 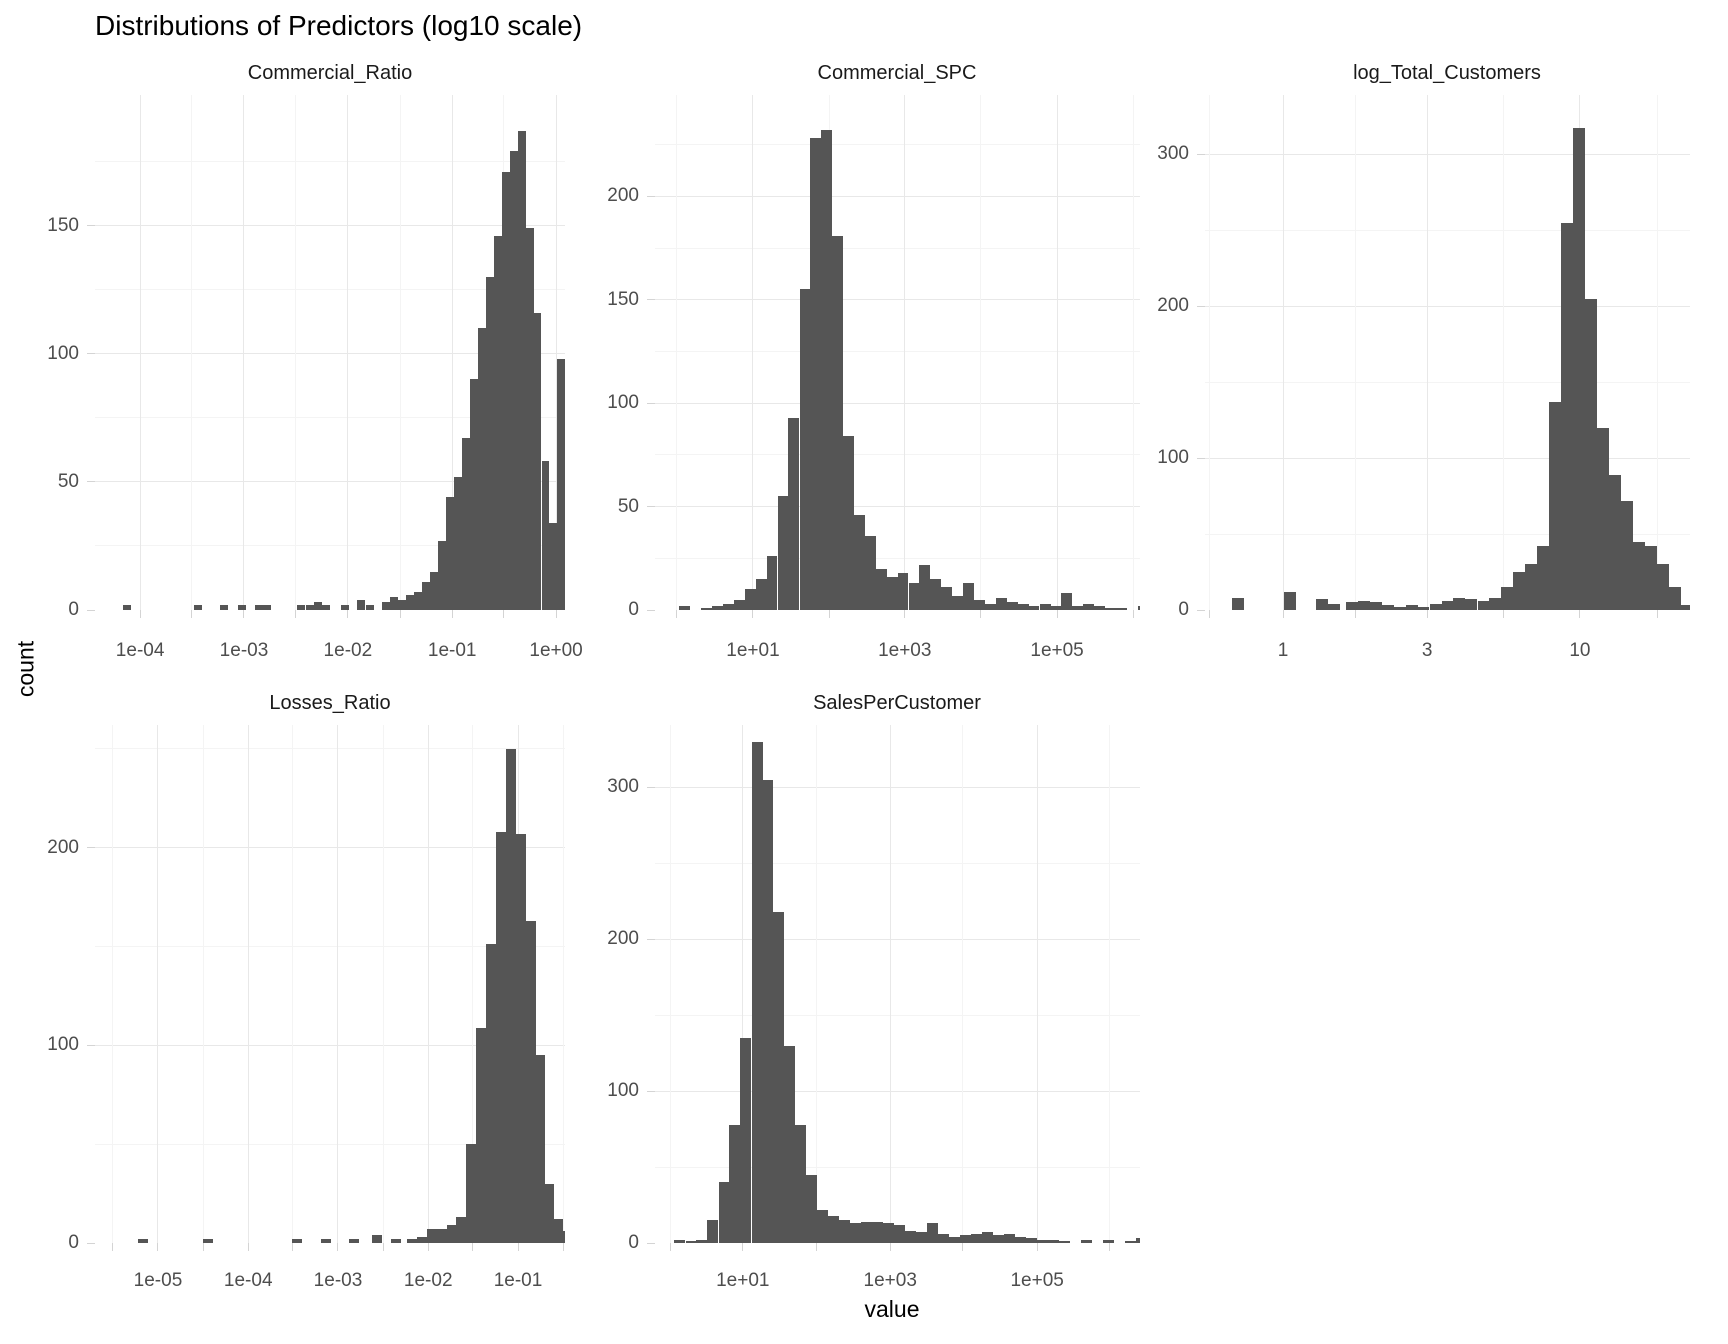 I want to click on y-tick-label: 50, so click(x=628, y=506).